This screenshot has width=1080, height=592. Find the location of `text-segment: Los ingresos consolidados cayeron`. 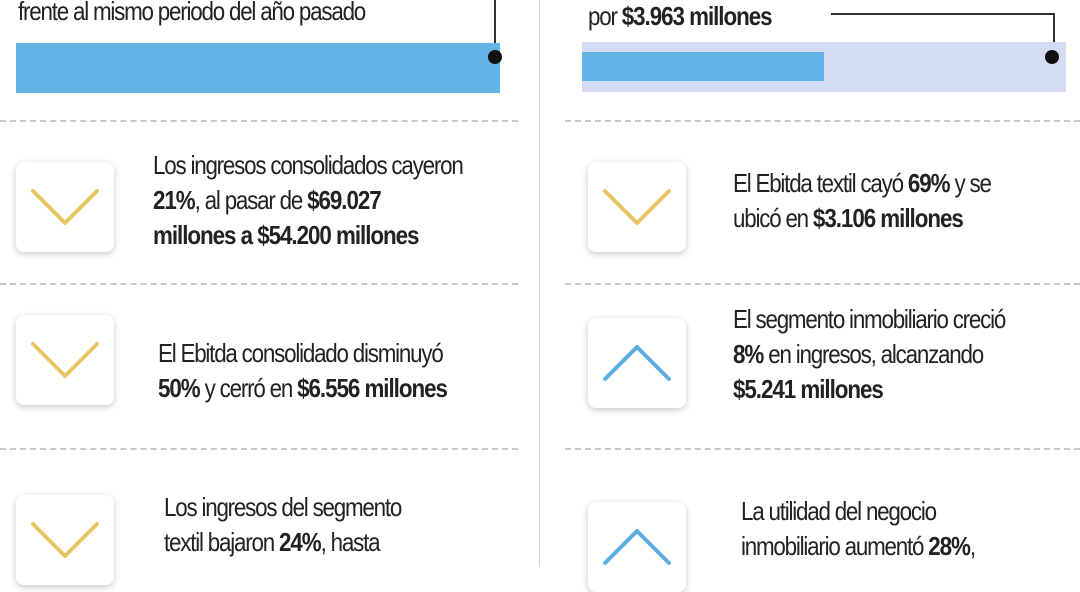

text-segment: Los ingresos consolidados cayeron is located at coordinates (308, 165).